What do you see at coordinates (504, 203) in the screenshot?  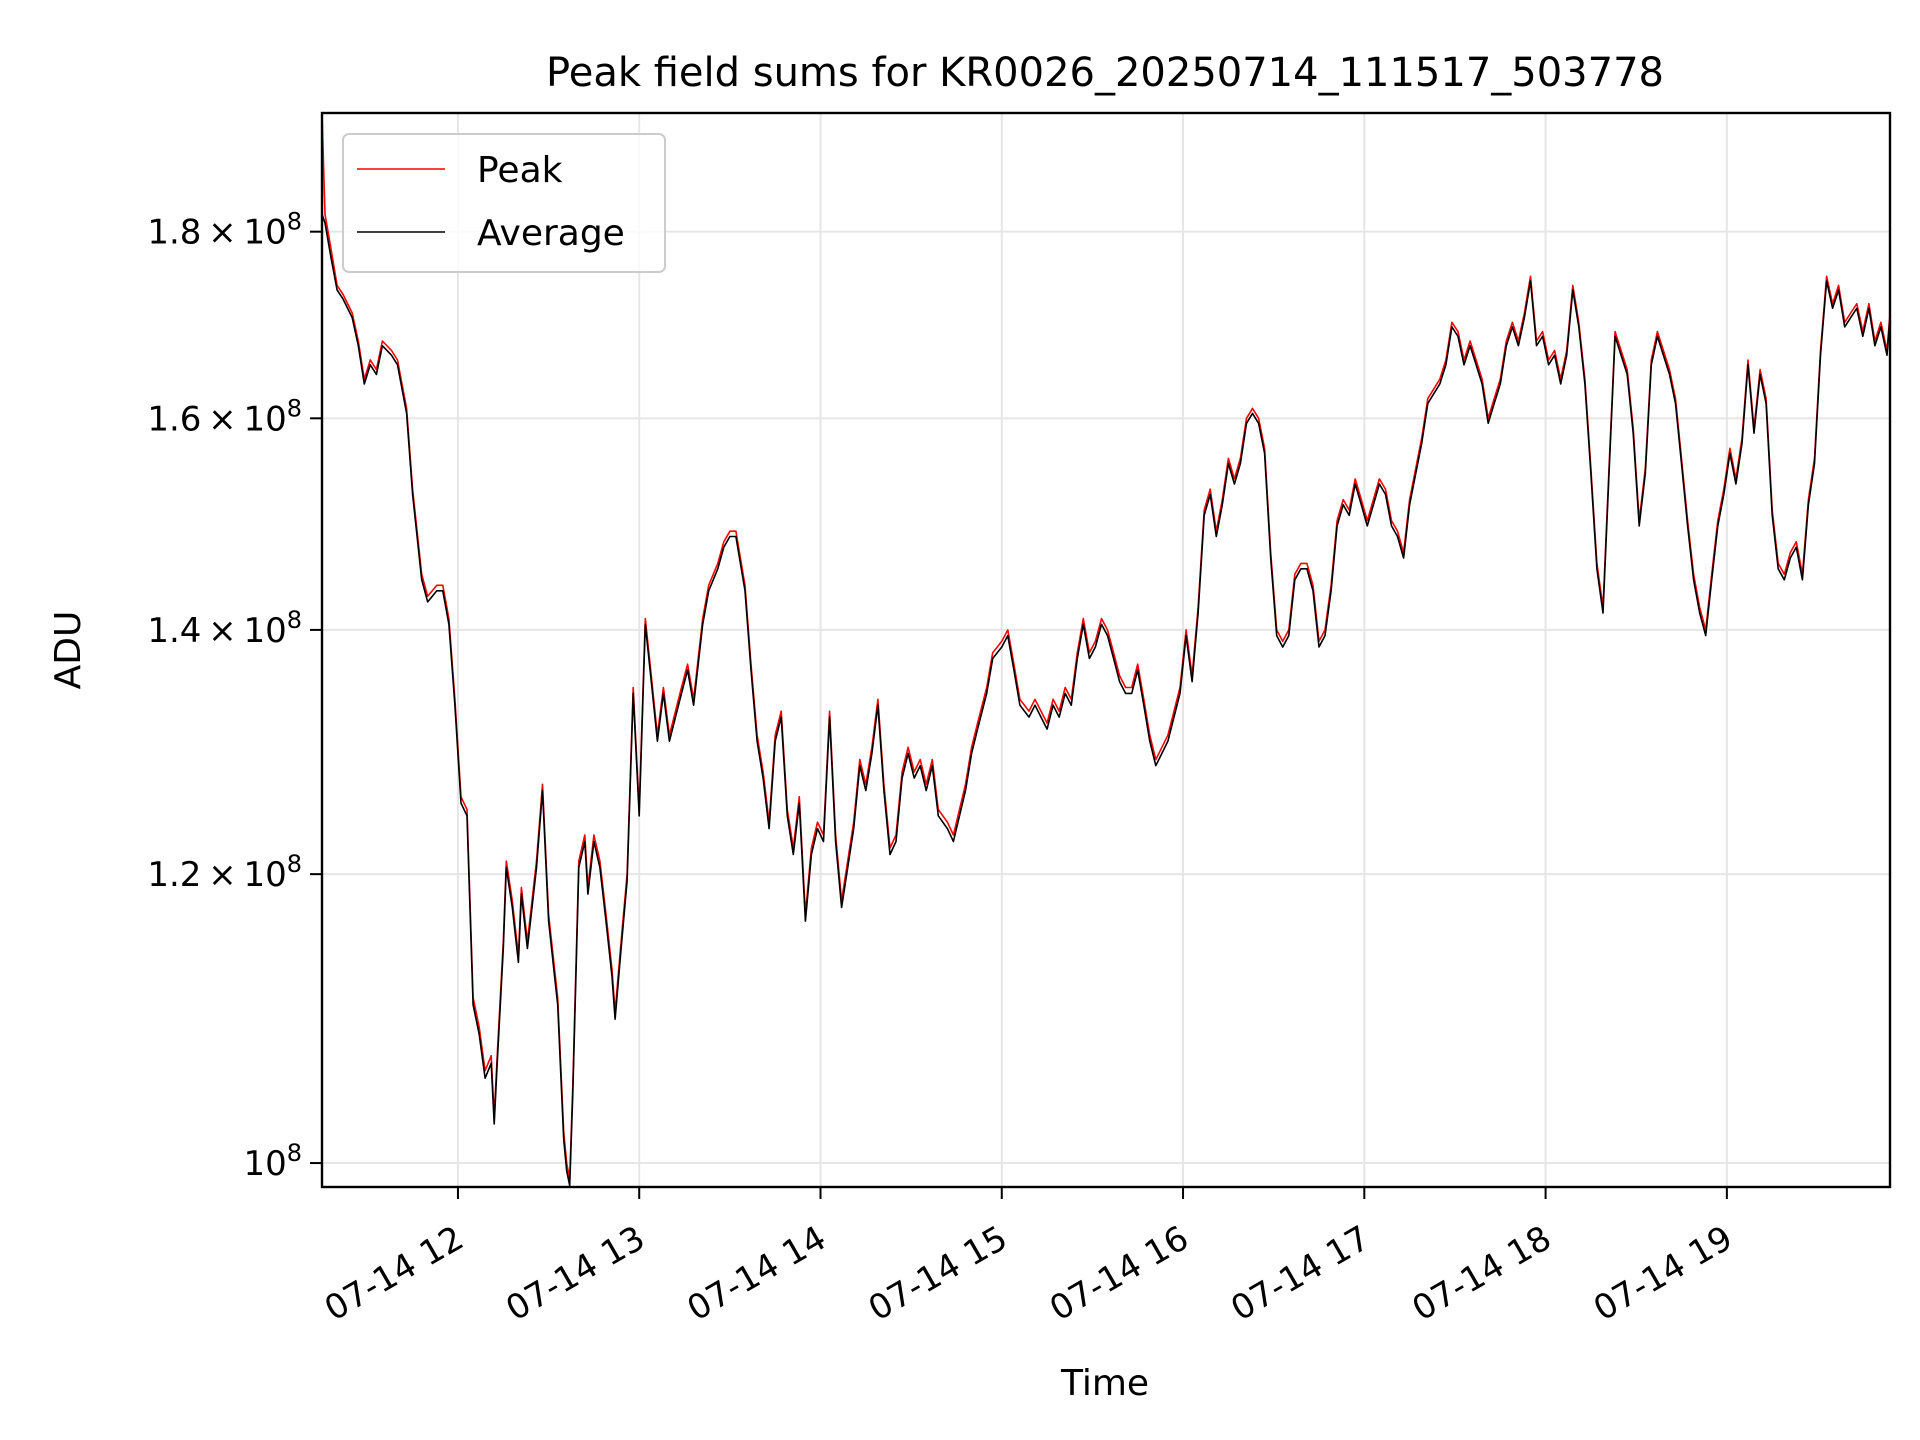 I see `legend: Peak Average` at bounding box center [504, 203].